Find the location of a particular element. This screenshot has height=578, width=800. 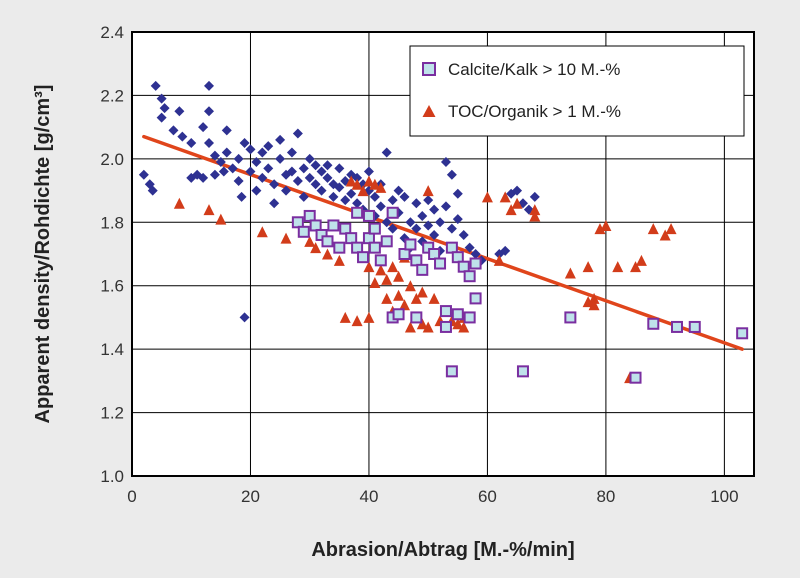

x-tick-label: 100 is located at coordinates (724, 496).